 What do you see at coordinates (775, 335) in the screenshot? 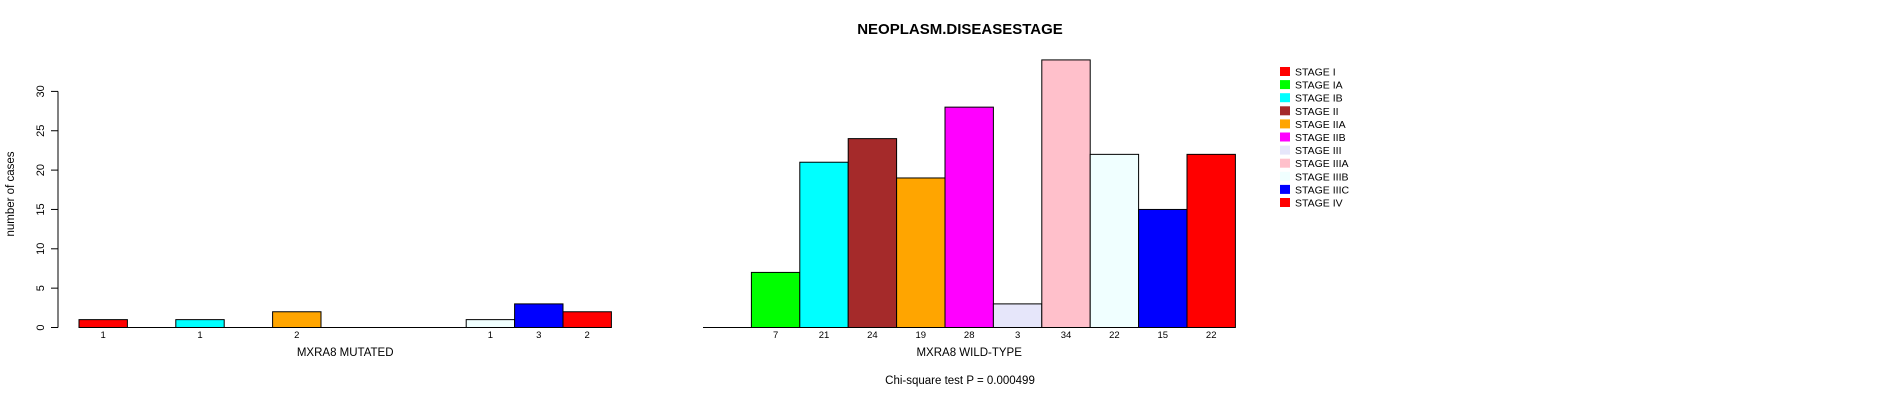
I see `bar-value-label: 7` at bounding box center [775, 335].